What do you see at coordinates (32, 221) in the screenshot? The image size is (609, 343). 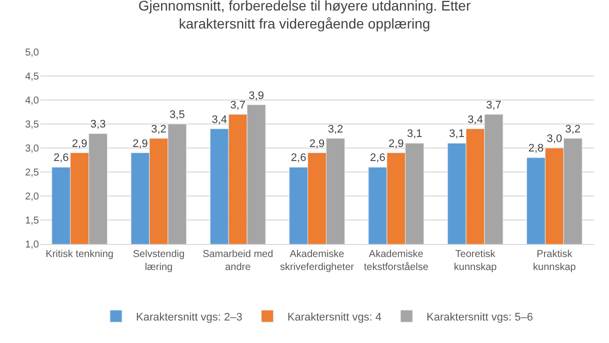 I see `y-tick-label: 1,5` at bounding box center [32, 221].